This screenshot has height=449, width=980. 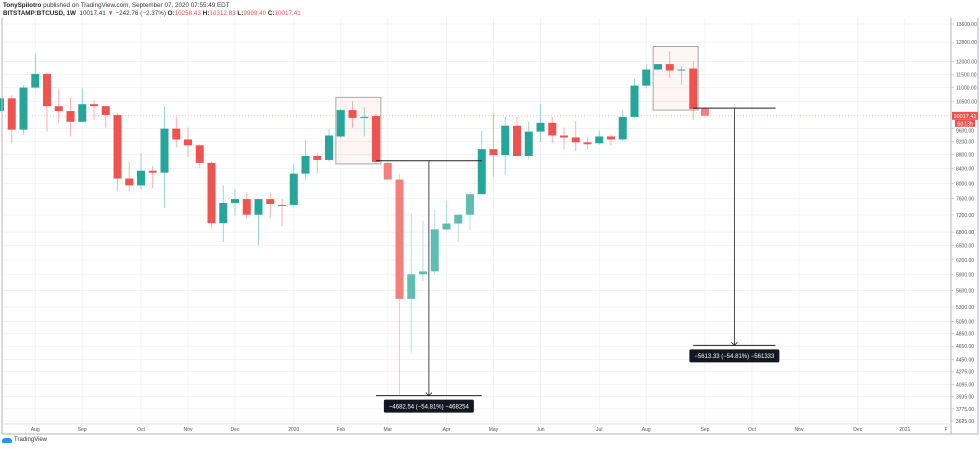 What do you see at coordinates (965, 422) in the screenshot?
I see `price-tick-label: 3625.00` at bounding box center [965, 422].